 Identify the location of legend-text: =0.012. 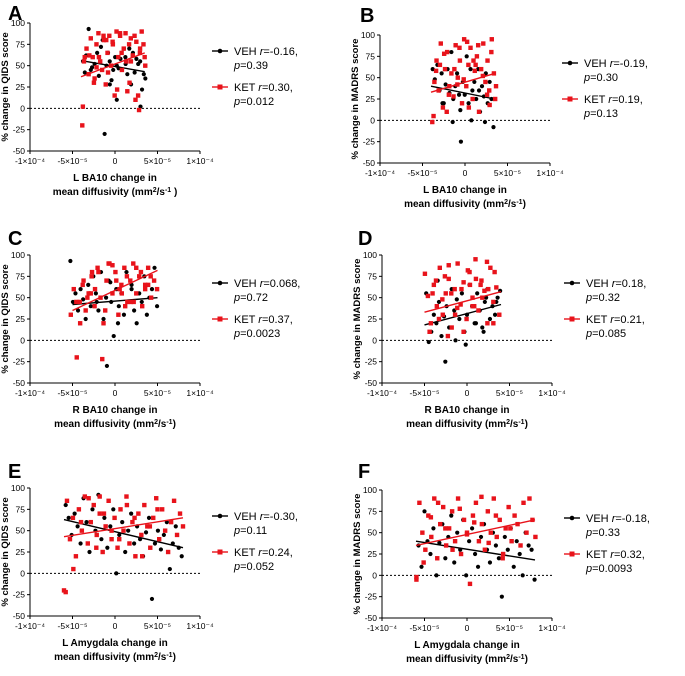
(257, 102).